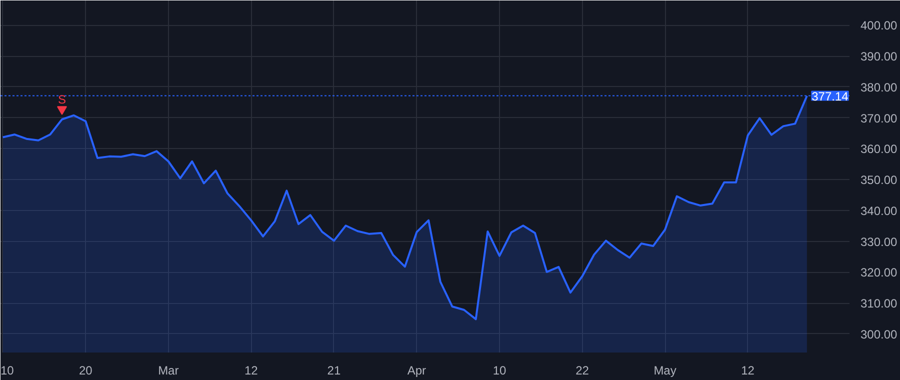  Describe the element at coordinates (879, 25) in the screenshot. I see `y-tick-label: 400.00` at that location.